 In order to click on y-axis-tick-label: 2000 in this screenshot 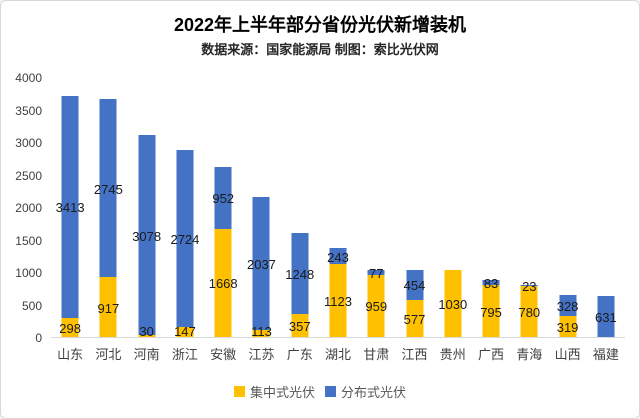, I will do `click(28, 208)`.